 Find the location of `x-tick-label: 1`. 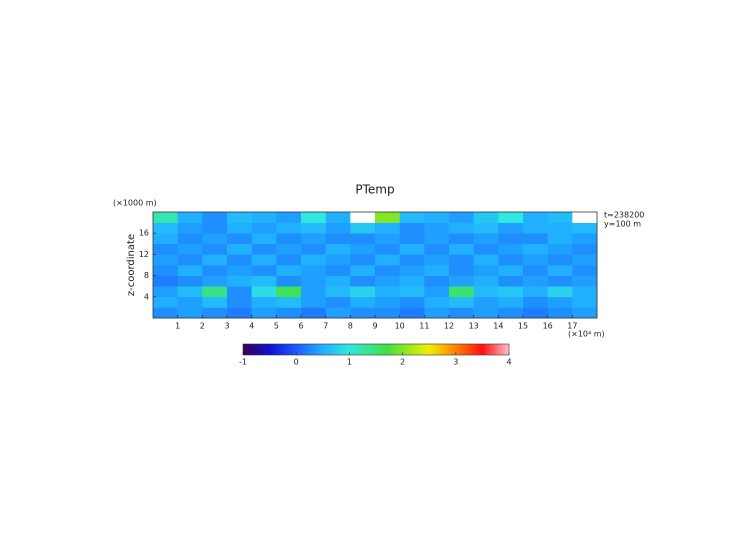

x-tick-label: 1 is located at coordinates (177, 326).